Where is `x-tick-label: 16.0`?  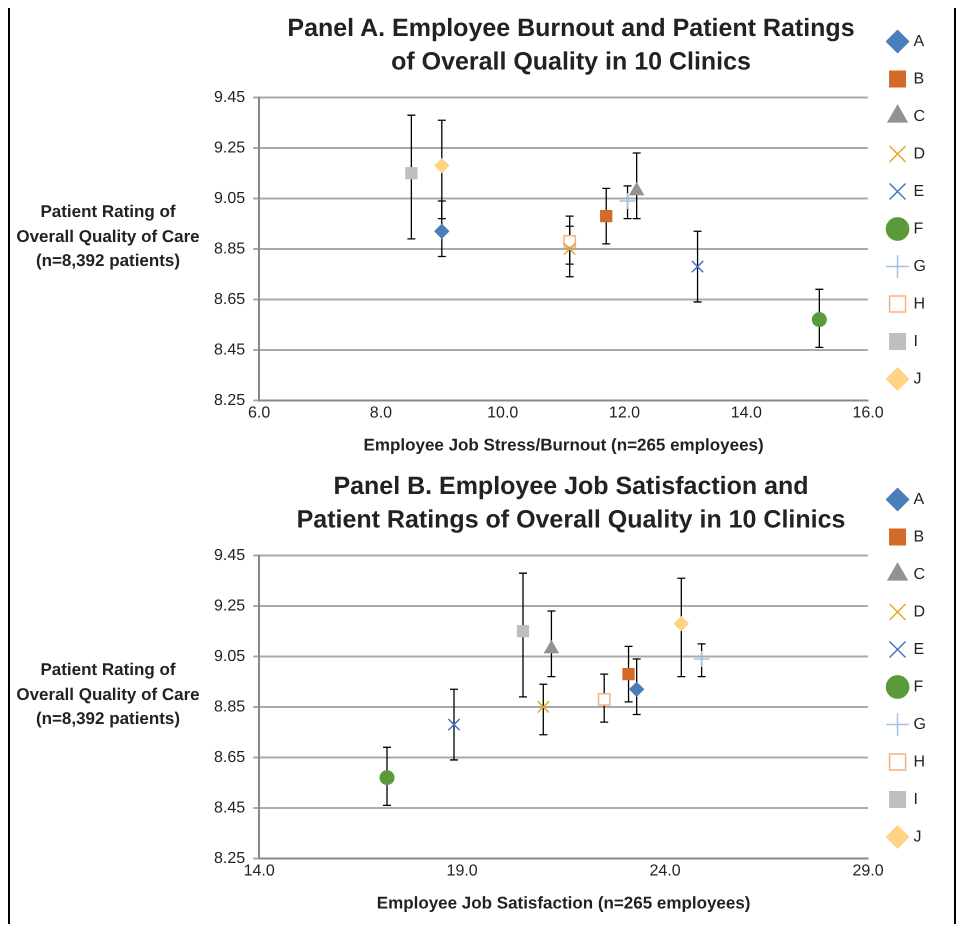 x-tick-label: 16.0 is located at coordinates (868, 413).